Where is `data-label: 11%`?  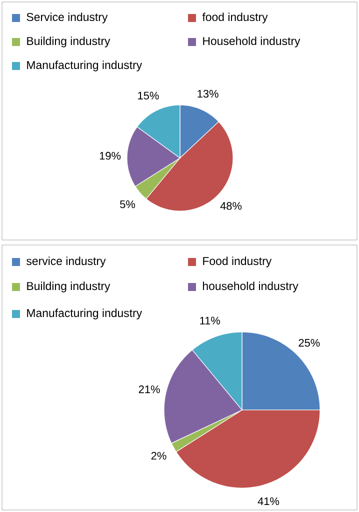
data-label: 11% is located at coordinates (210, 320).